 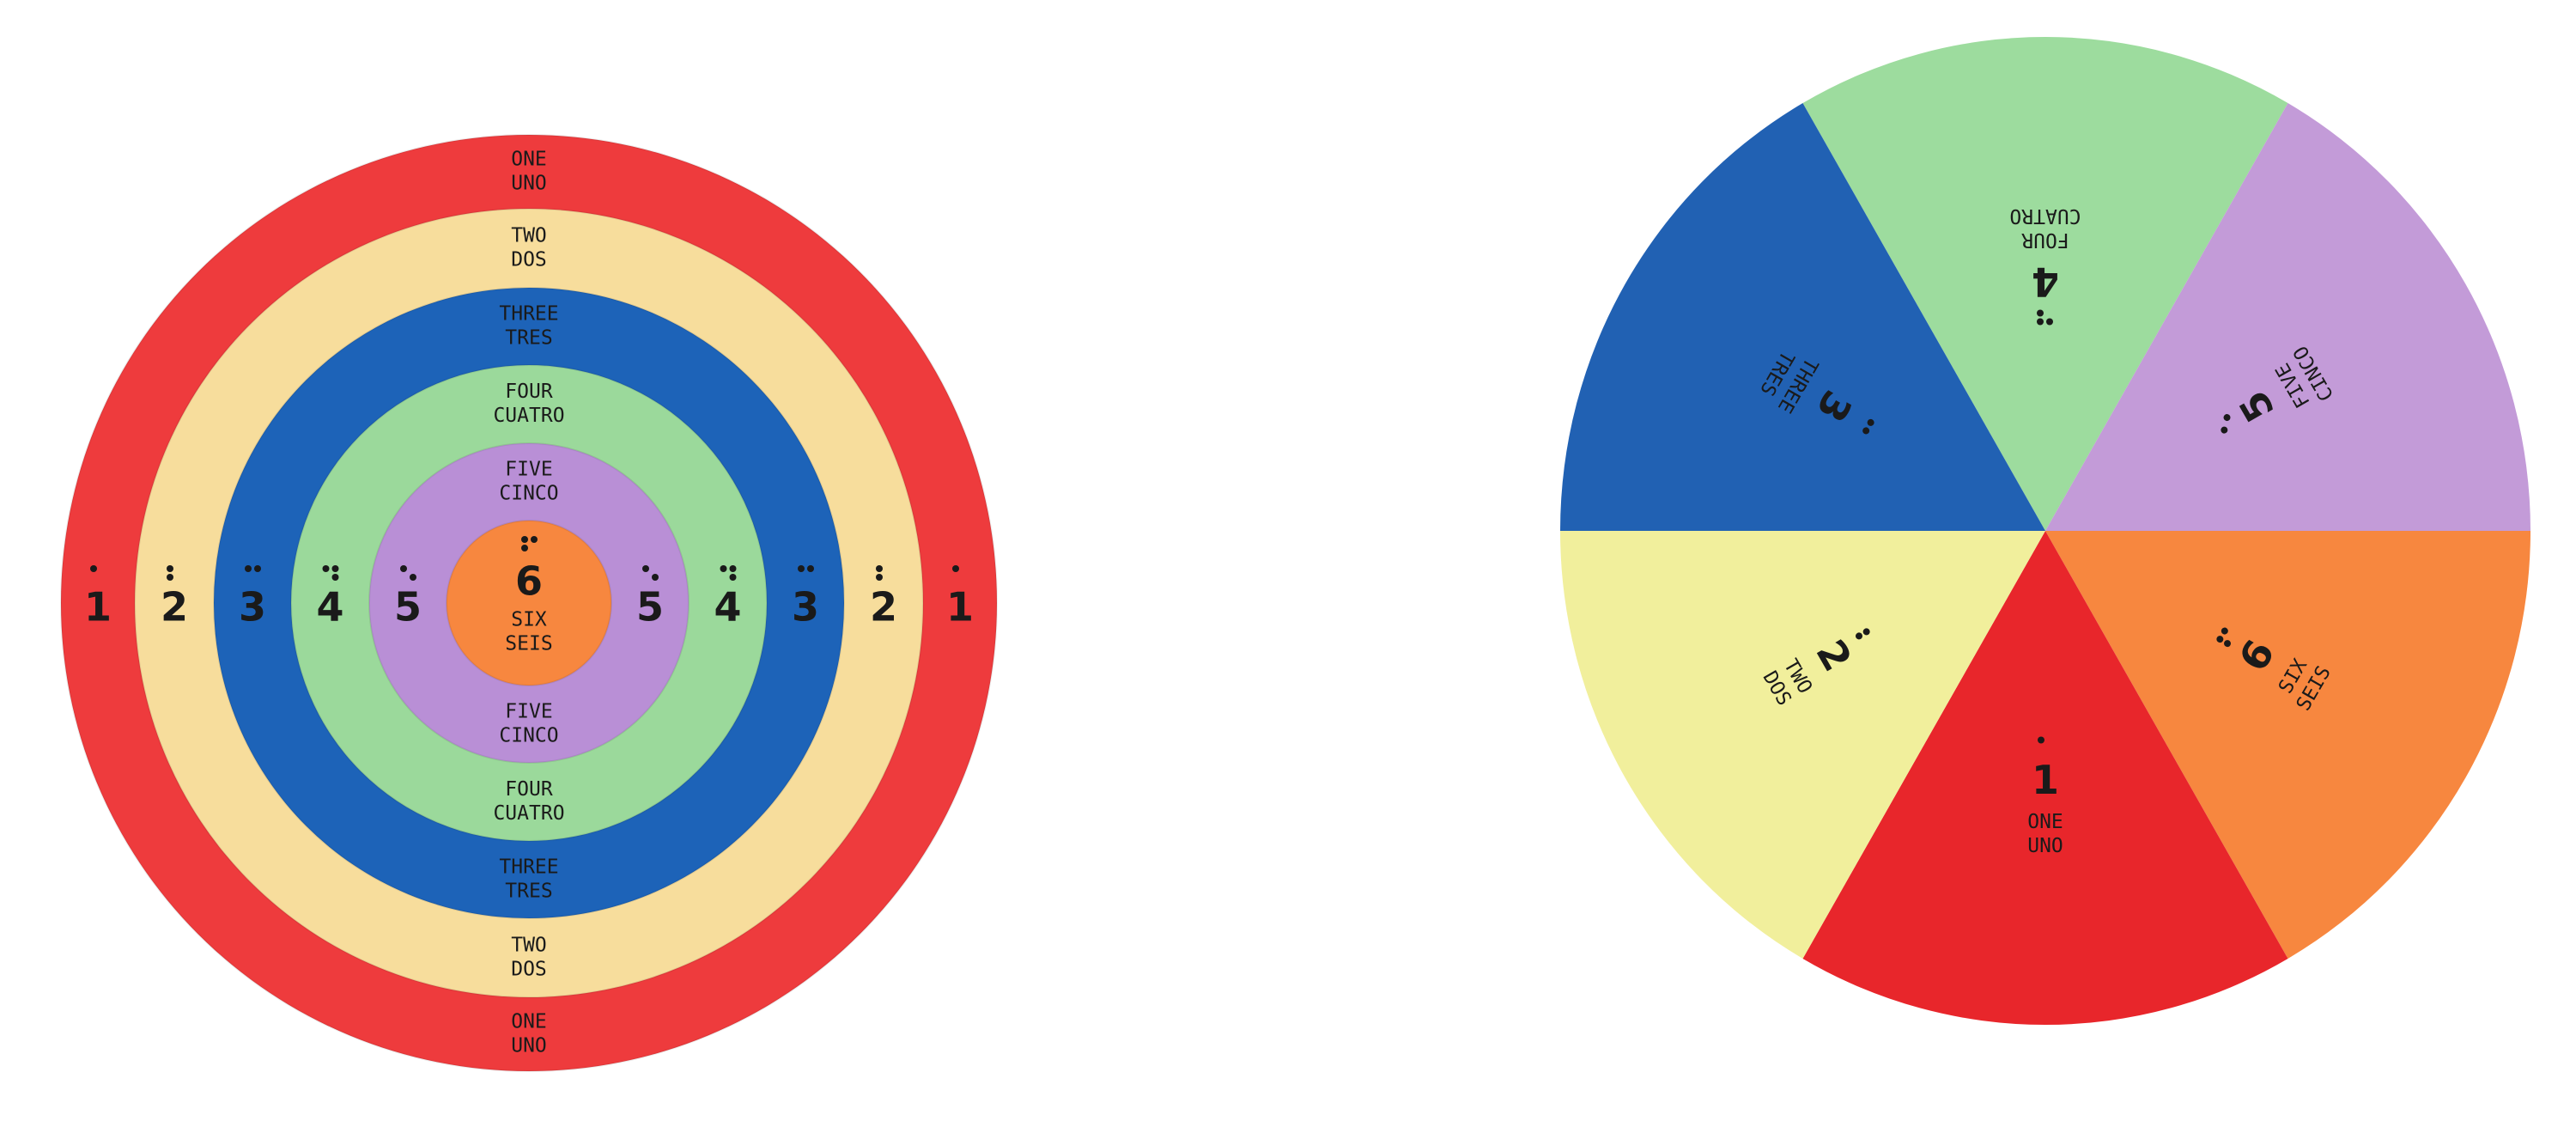 I want to click on ring-label-en: SIX, so click(x=529, y=620).